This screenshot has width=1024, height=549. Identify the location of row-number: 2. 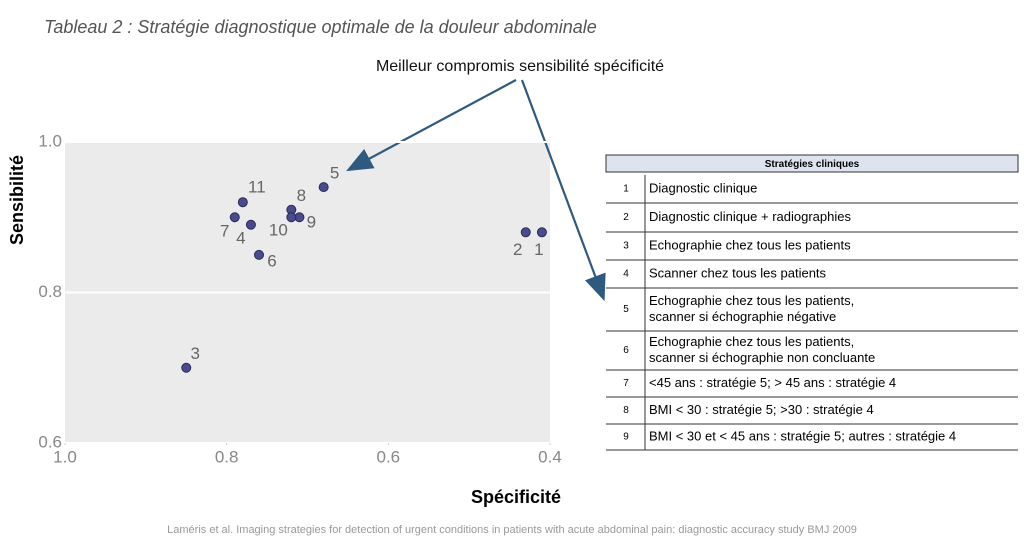
(626, 217).